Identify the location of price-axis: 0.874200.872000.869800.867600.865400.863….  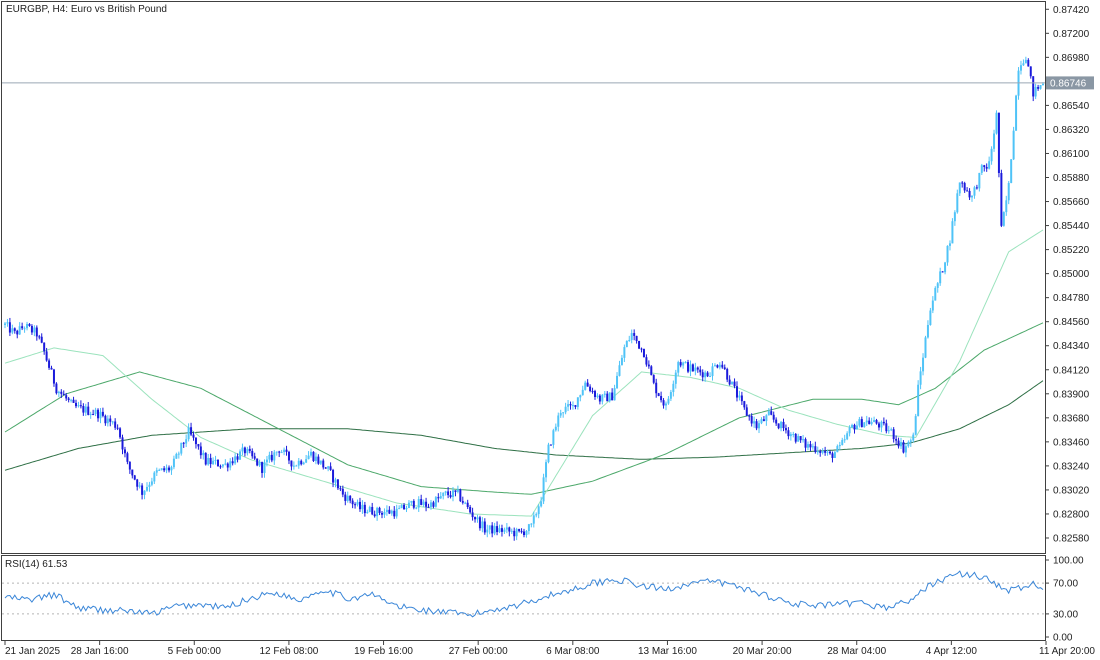
(1067, 274).